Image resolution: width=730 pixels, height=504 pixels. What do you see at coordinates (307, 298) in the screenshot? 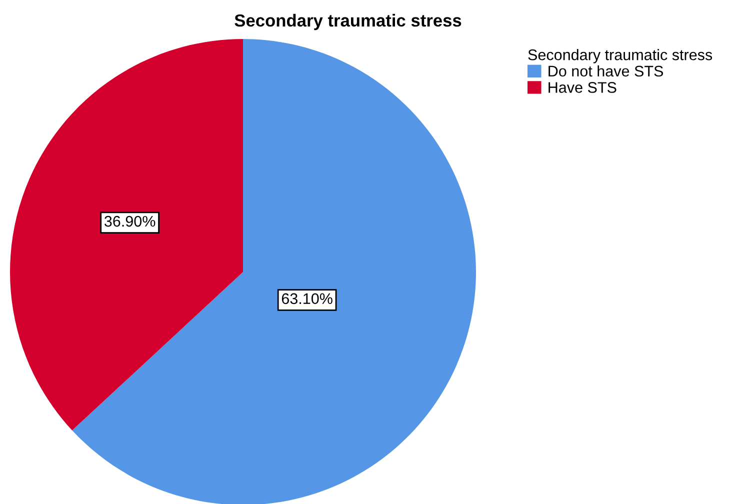
I see `data-label: 63.10%` at bounding box center [307, 298].